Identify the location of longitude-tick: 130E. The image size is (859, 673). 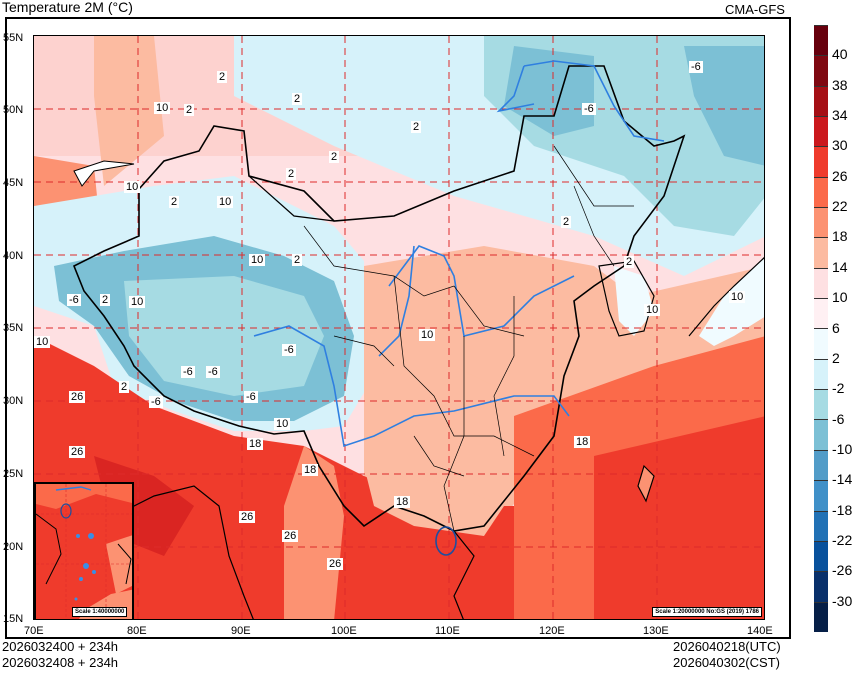
(656, 631).